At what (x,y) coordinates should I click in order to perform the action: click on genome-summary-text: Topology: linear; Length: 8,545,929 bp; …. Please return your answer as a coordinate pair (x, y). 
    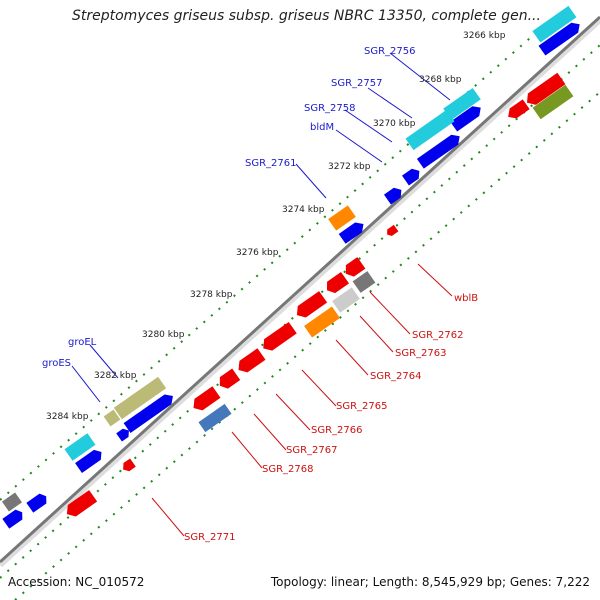
    Looking at the image, I should click on (430, 582).